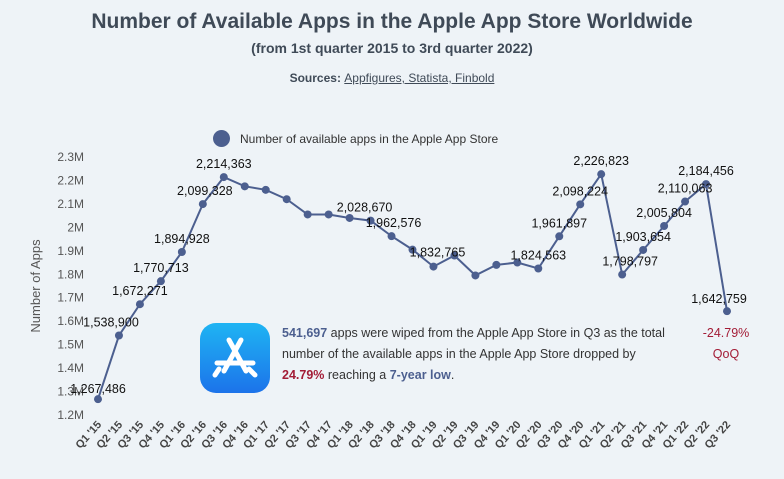 Image resolution: width=784 pixels, height=479 pixels. I want to click on y-axis-title: Number of Apps, so click(35, 286).